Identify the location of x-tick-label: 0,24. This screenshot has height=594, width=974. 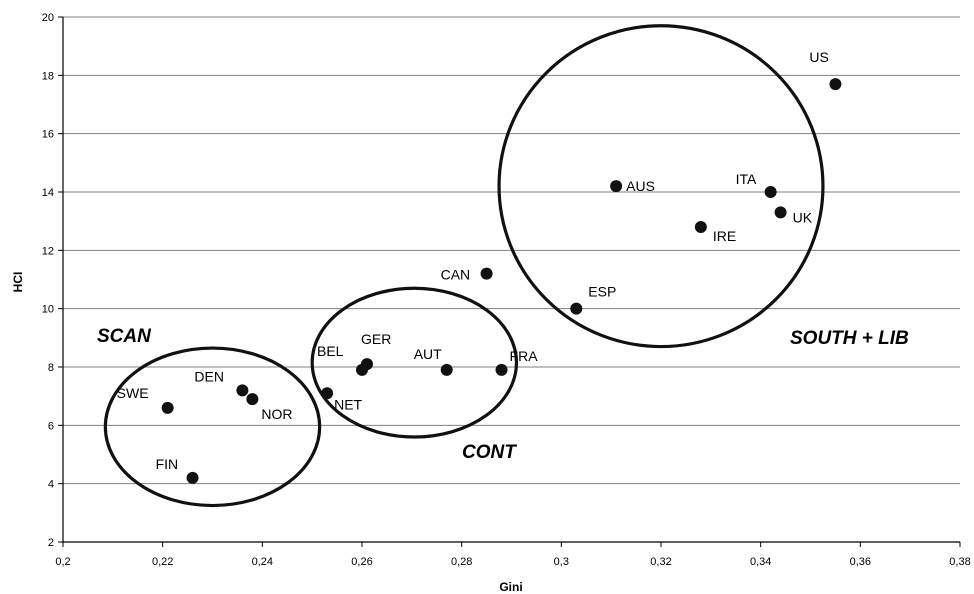
(262, 562).